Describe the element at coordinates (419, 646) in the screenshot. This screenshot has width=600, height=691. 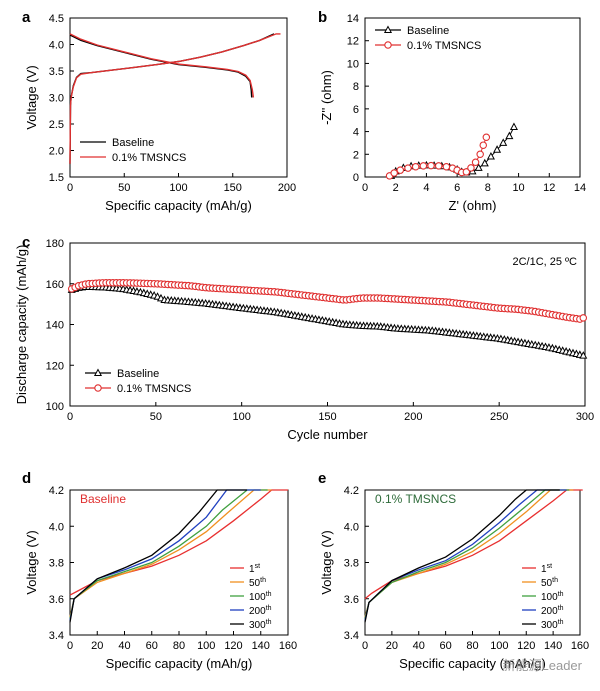
I see `x-tick-label: 40` at that location.